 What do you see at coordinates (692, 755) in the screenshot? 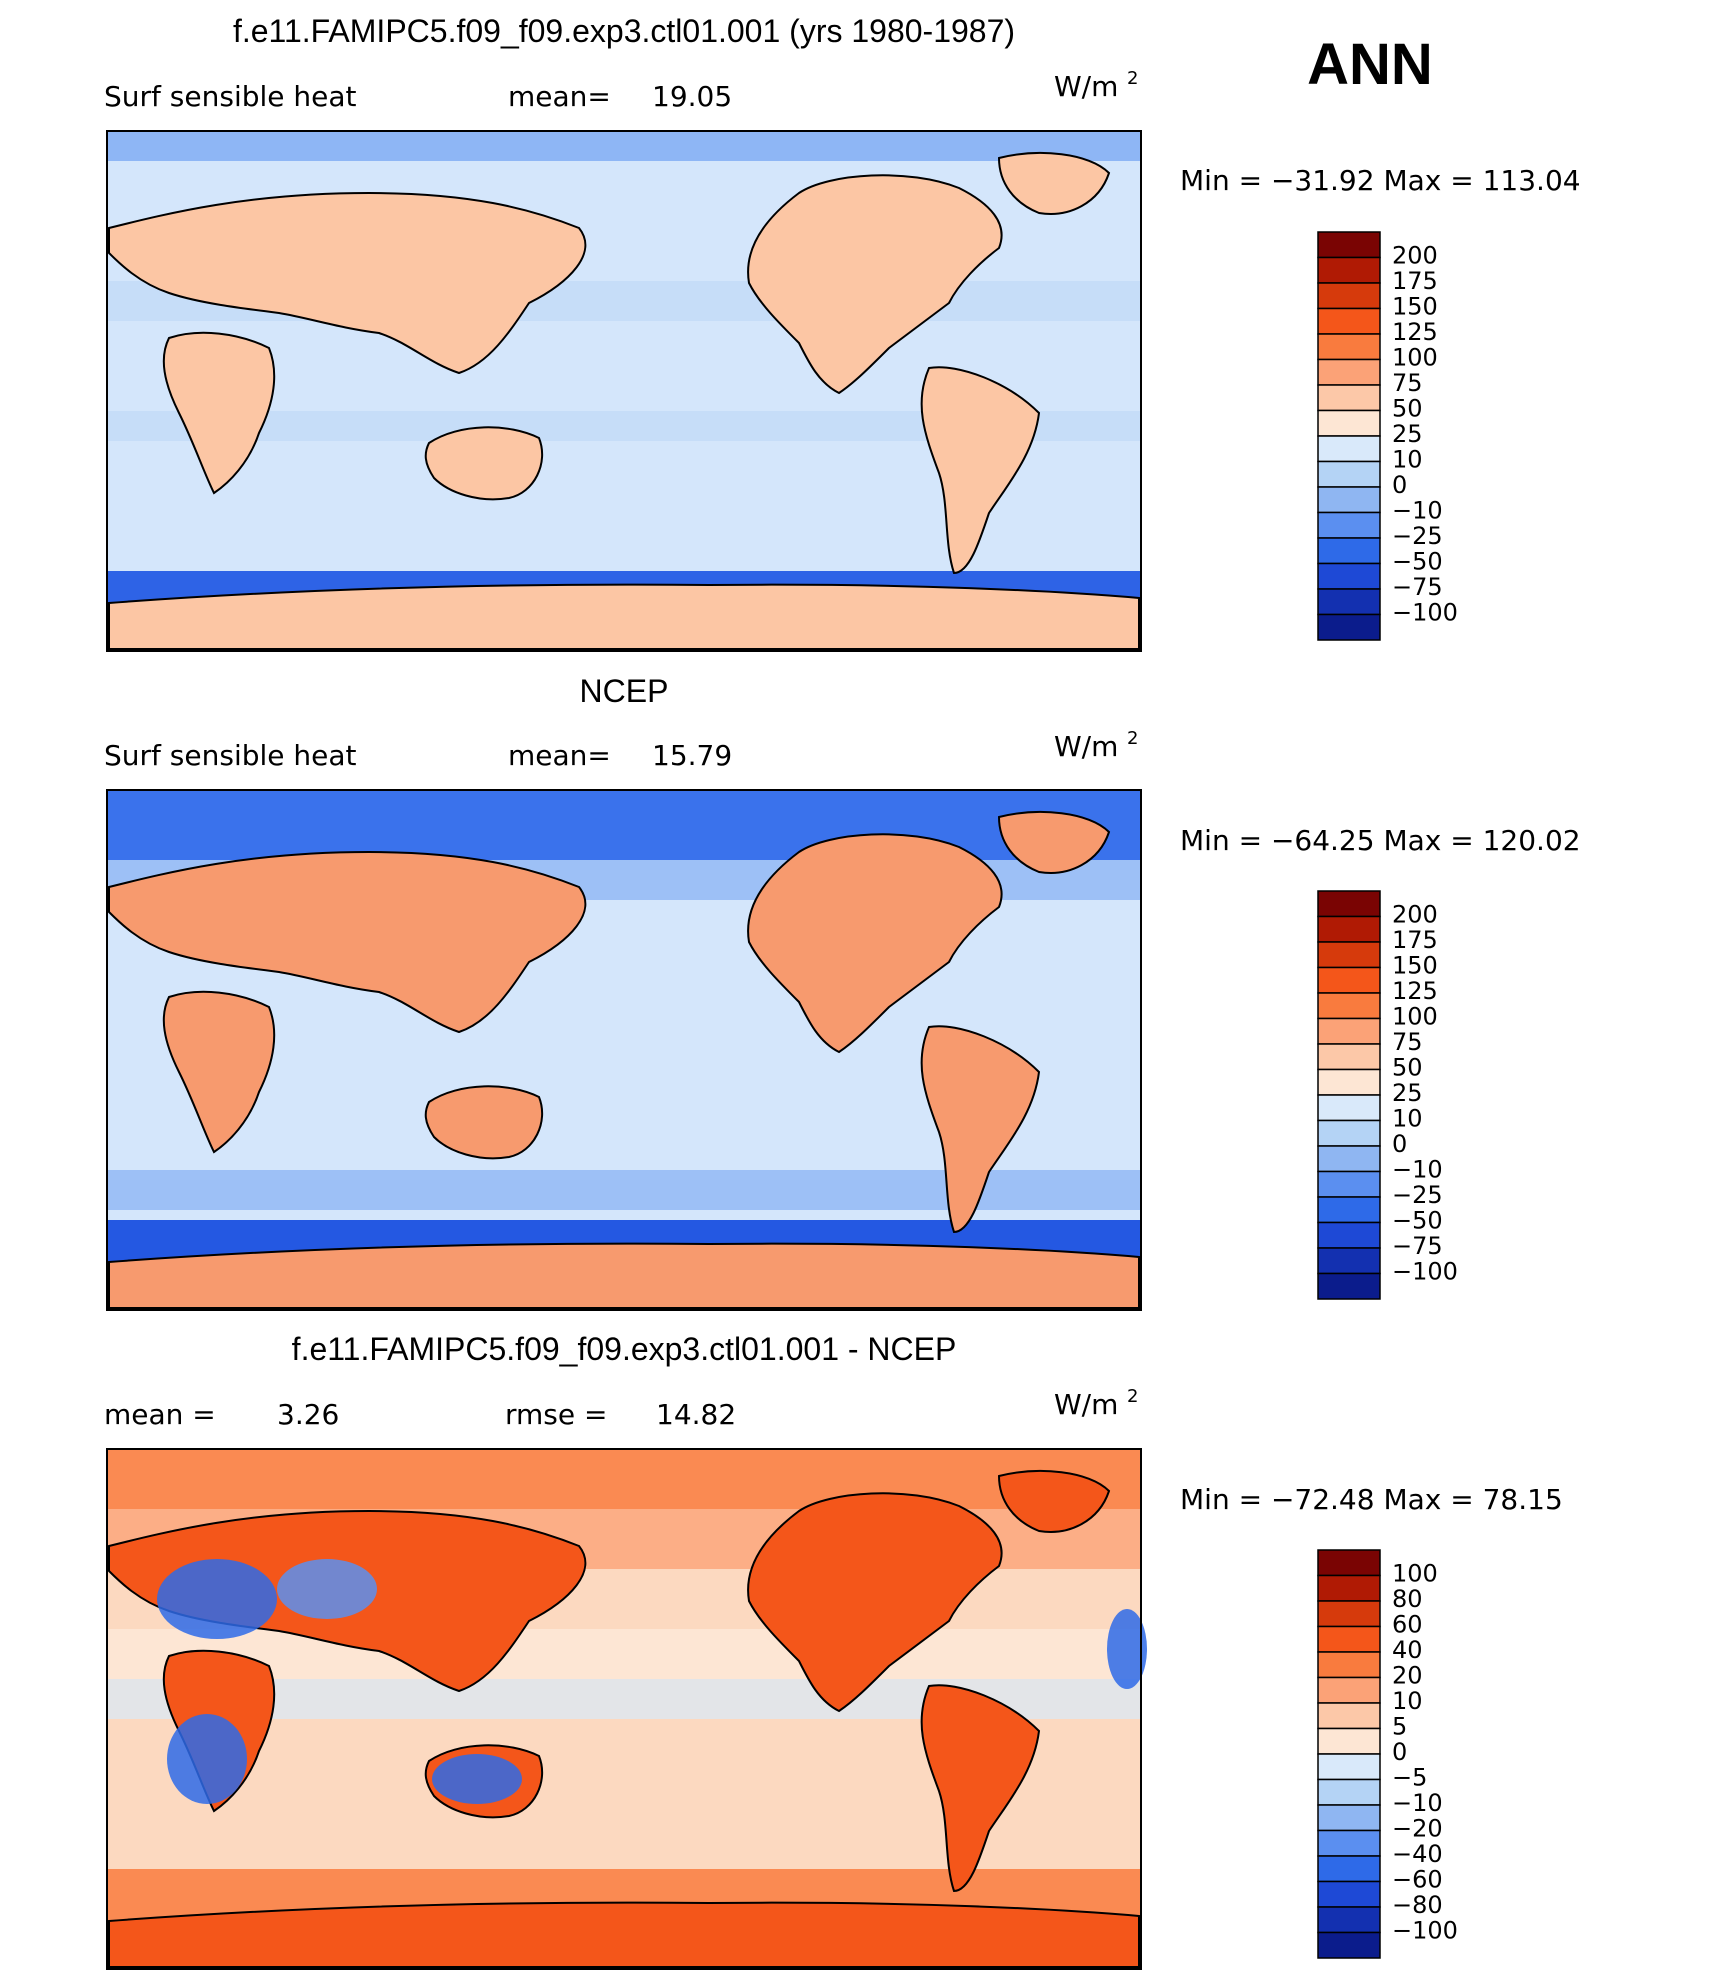
I see `mean-value: 15.79` at bounding box center [692, 755].